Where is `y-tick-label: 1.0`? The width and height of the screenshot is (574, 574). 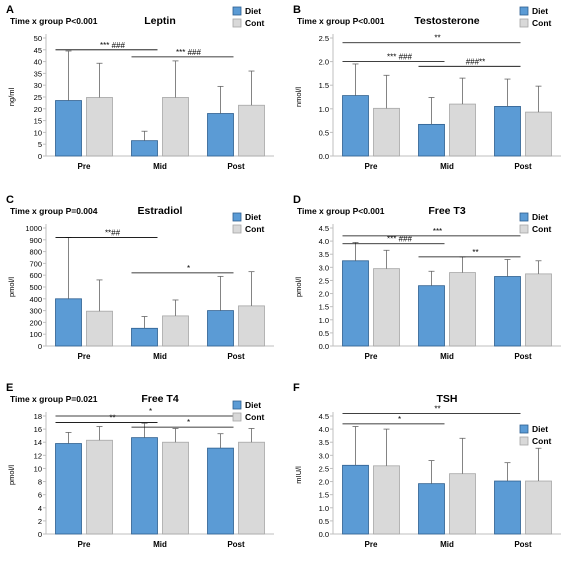 y-tick-label: 1.0 is located at coordinates (324, 508).